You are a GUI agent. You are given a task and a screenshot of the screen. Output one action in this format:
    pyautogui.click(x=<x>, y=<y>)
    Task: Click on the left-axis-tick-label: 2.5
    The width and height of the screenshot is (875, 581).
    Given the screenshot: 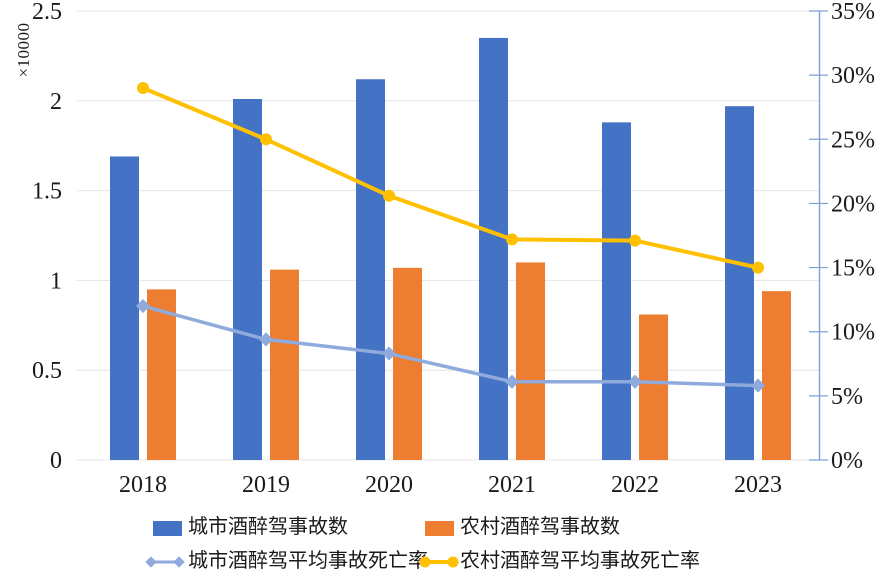 What is the action you would take?
    pyautogui.click(x=47, y=12)
    